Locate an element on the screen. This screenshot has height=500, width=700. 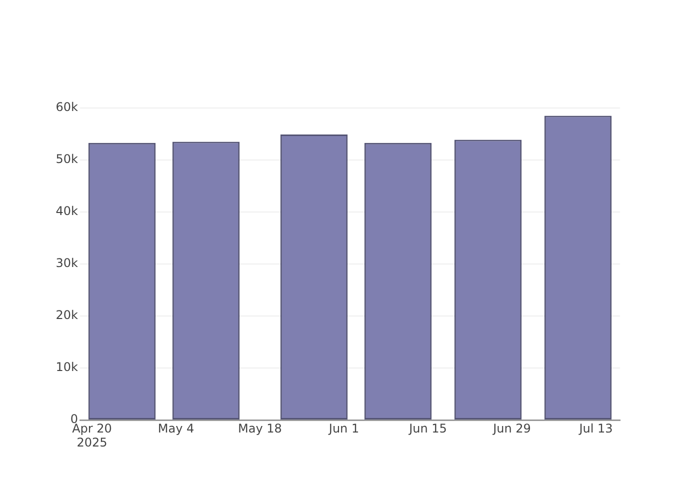
x-tick-label: Jul 13 is located at coordinates (595, 428).